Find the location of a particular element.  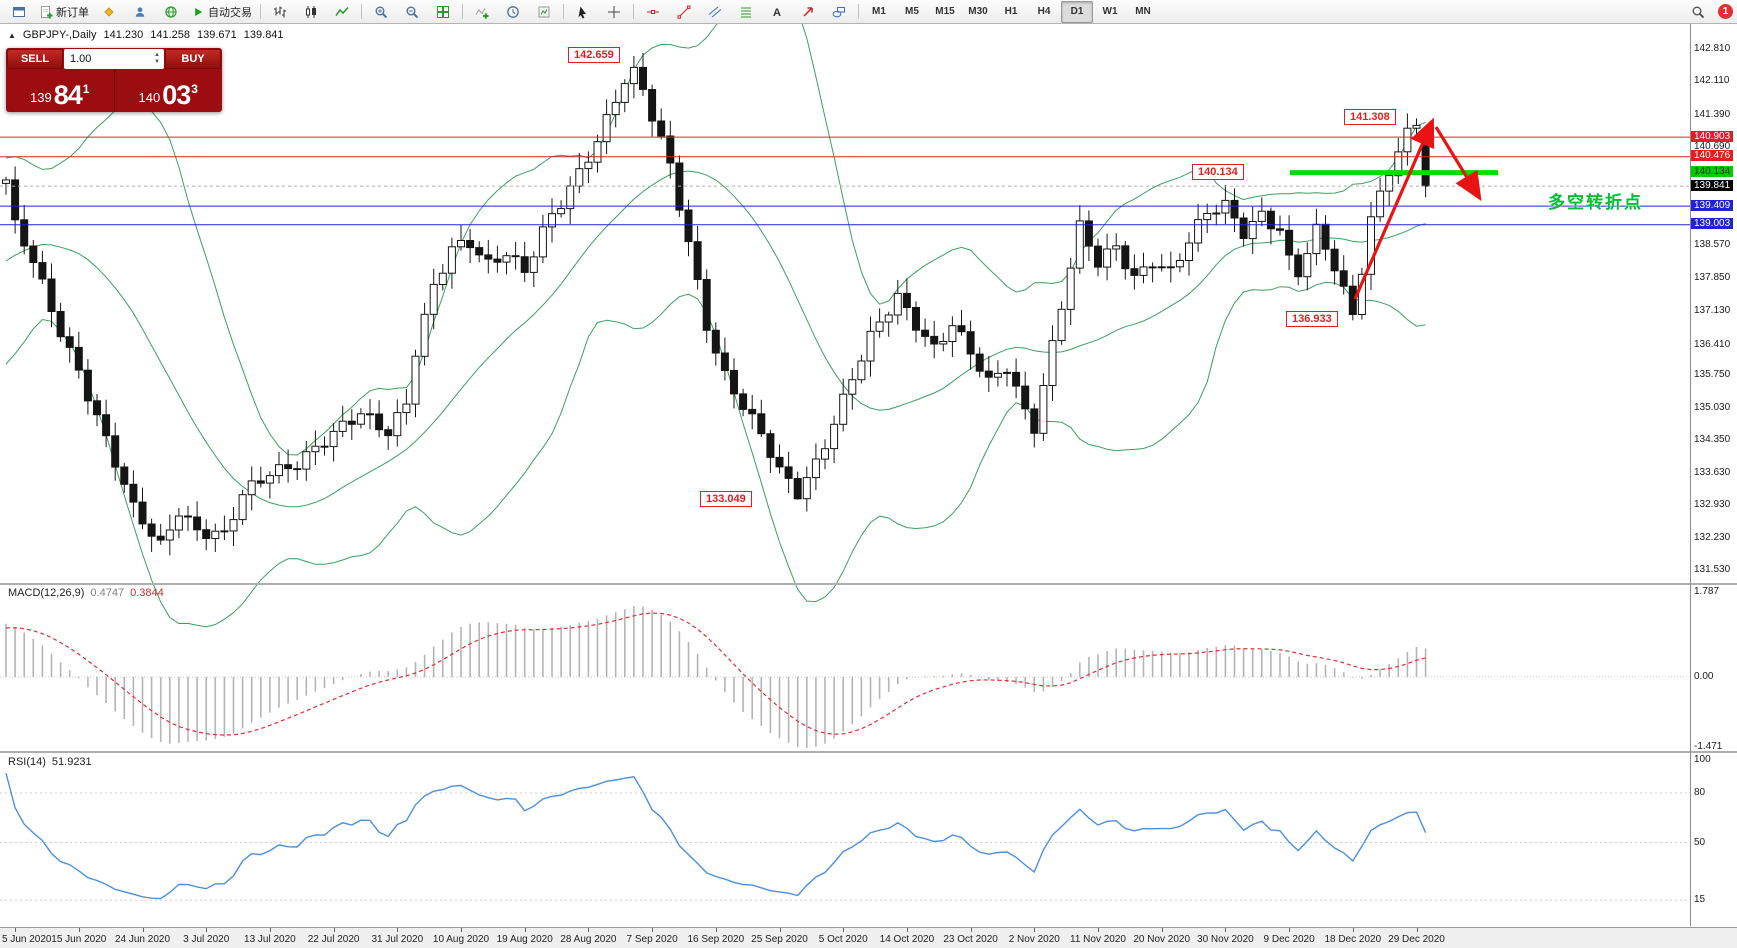

community-button is located at coordinates (171, 12).